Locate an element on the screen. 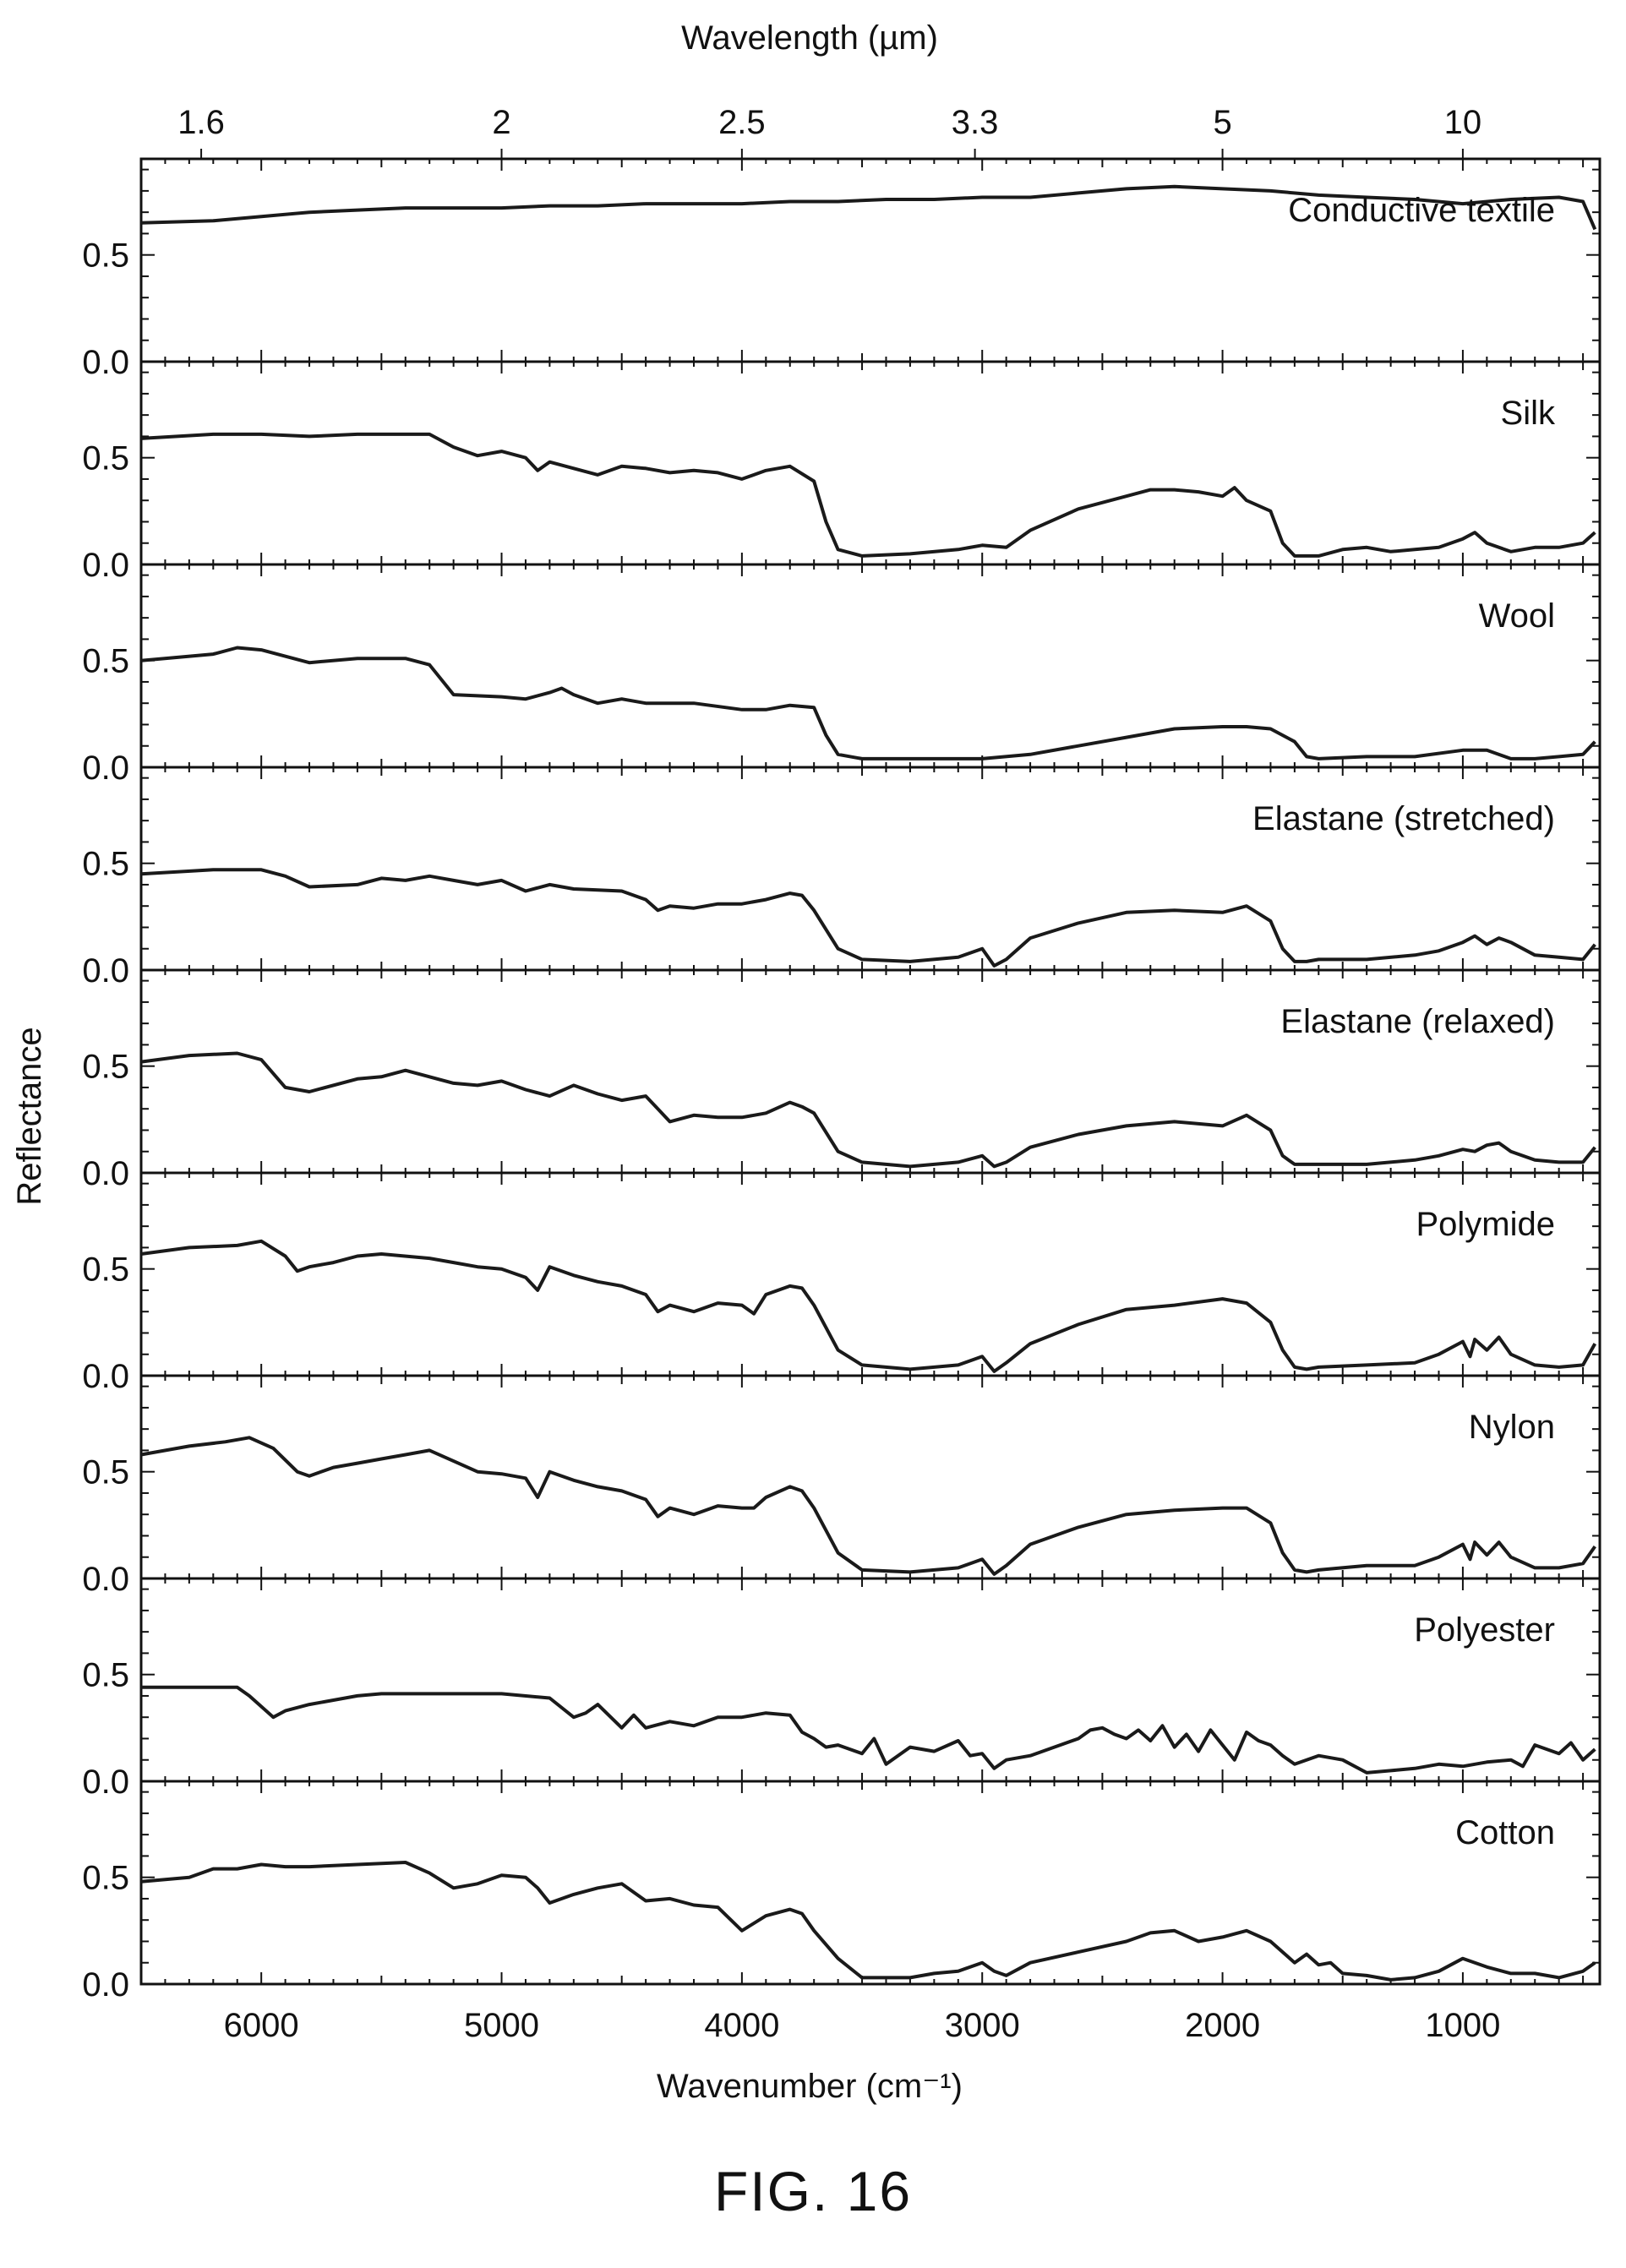 This screenshot has width=1626, height=2268. panel-label: Cotton is located at coordinates (1505, 1832).